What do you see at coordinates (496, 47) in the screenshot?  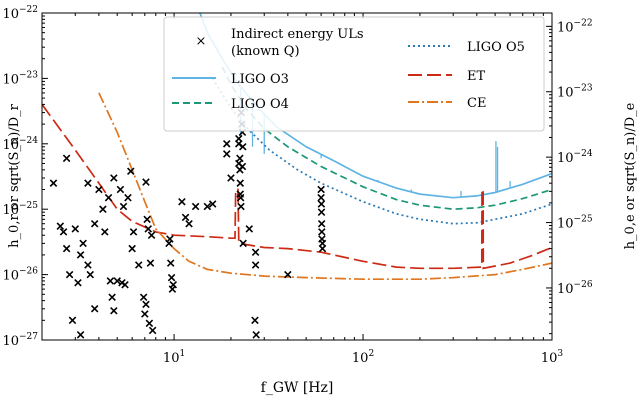 I see `legend-label-o5: LIGO O5` at bounding box center [496, 47].